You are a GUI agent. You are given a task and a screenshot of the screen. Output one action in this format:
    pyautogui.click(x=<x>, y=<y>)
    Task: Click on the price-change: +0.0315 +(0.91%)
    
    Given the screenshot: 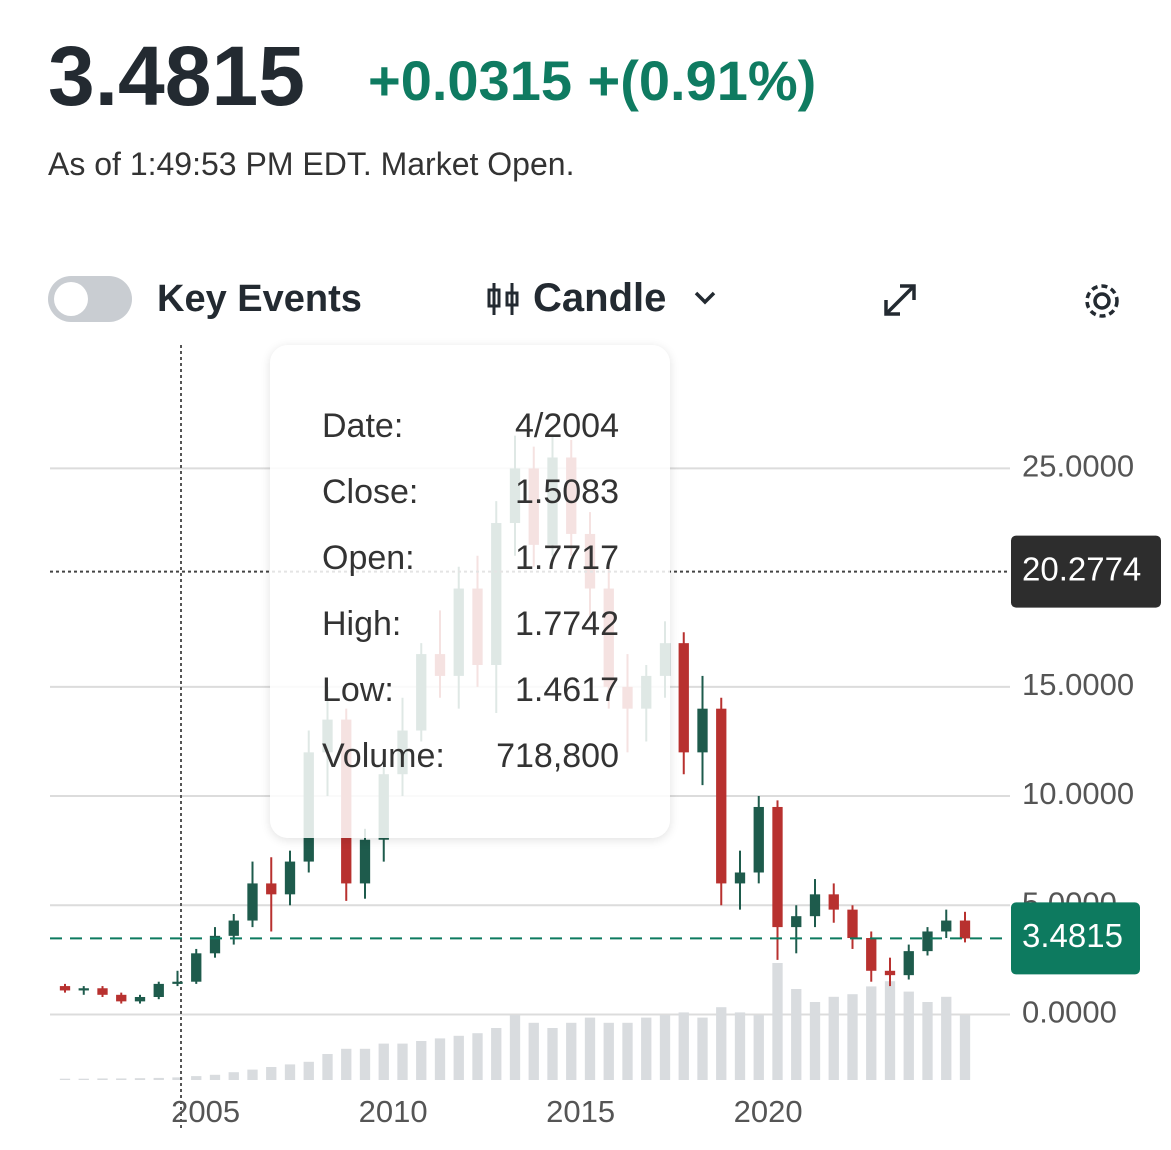 What is the action you would take?
    pyautogui.click(x=592, y=80)
    